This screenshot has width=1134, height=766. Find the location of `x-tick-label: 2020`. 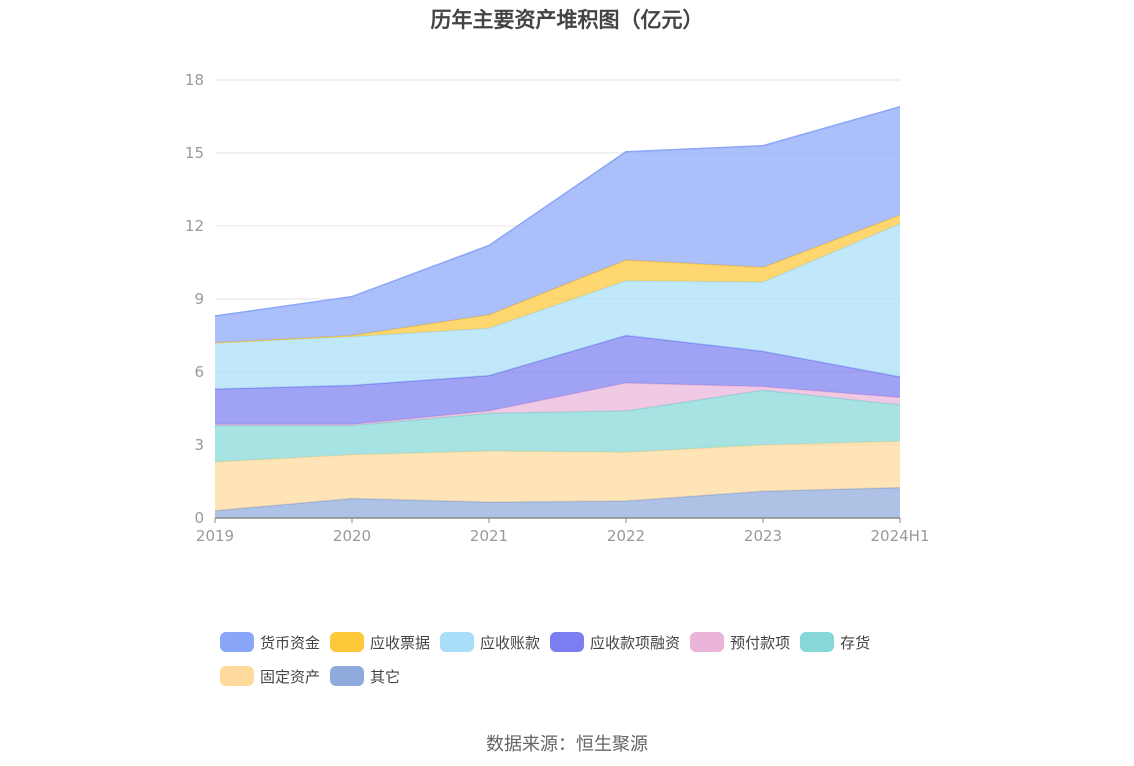

x-tick-label: 2020 is located at coordinates (352, 536).